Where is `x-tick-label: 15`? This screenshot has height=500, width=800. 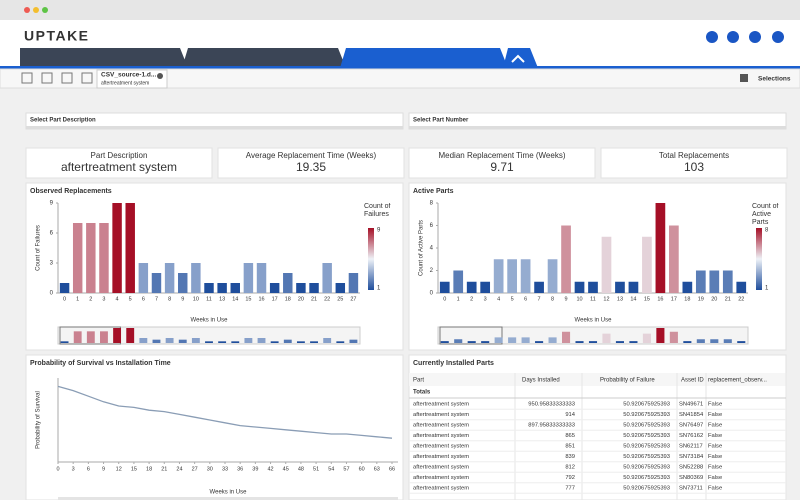 x-tick-label: 15 is located at coordinates (134, 469).